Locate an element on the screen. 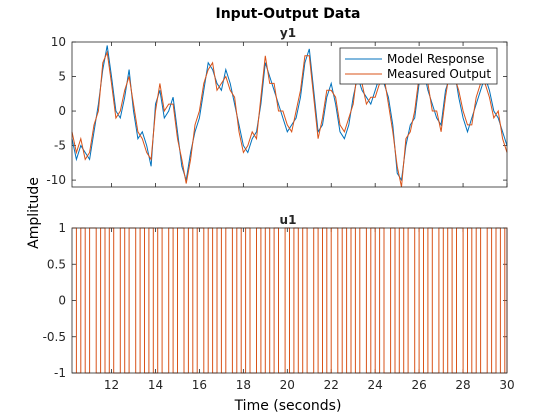 The width and height of the screenshot is (560, 420). x-tick-label: 14 is located at coordinates (155, 385).